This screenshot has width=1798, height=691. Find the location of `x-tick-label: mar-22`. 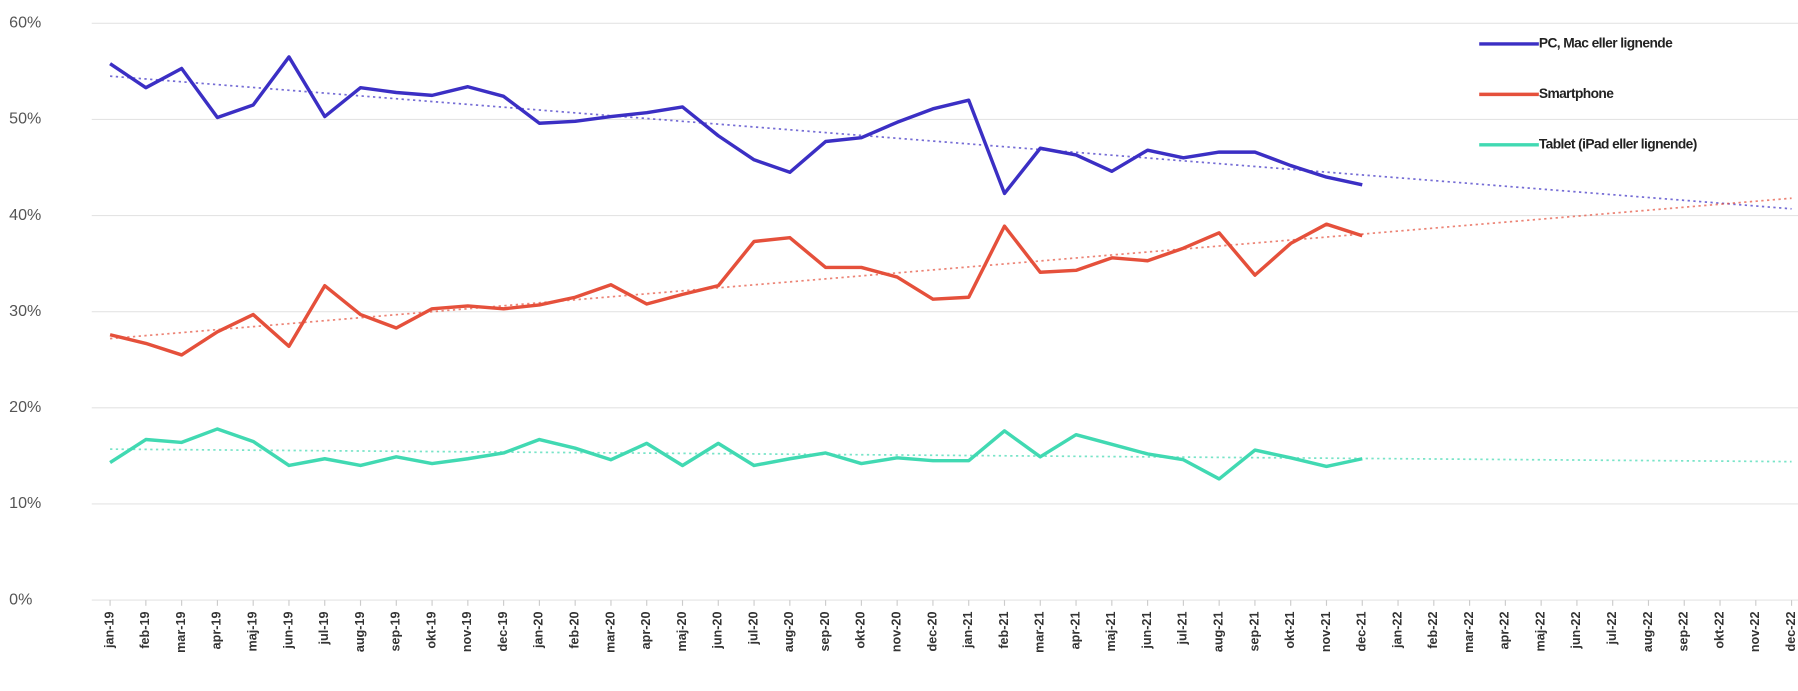

x-tick-label: mar-22 is located at coordinates (1469, 632).